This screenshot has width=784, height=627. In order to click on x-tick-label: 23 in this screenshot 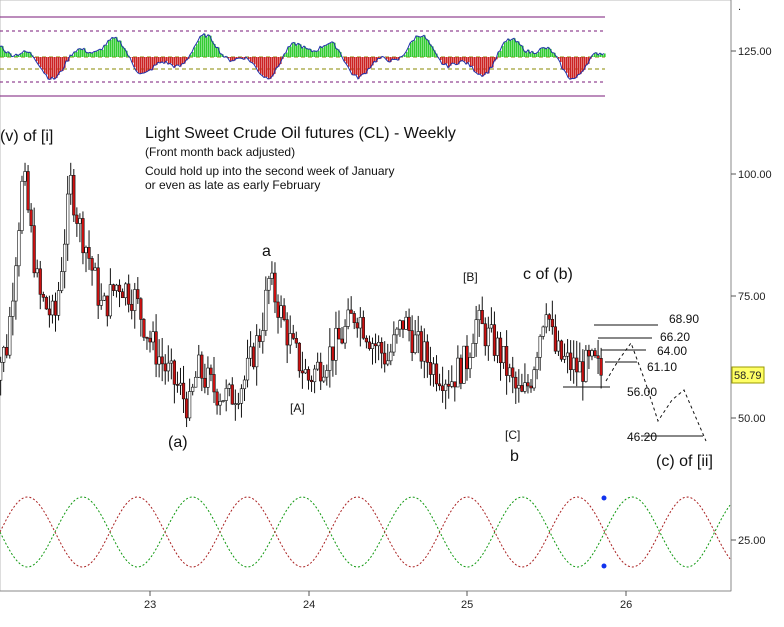, I will do `click(150, 605)`.